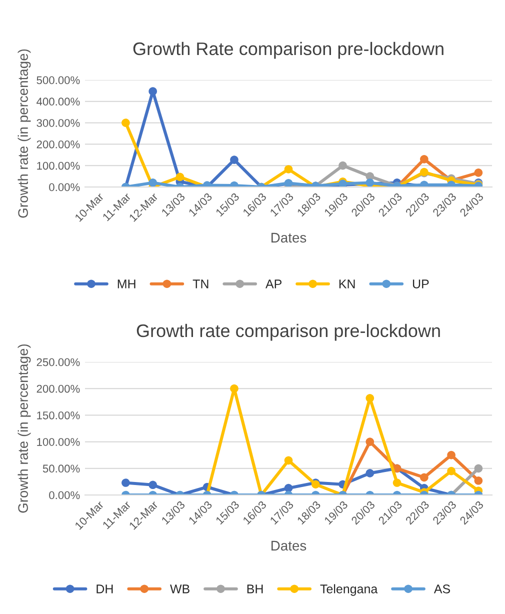 The height and width of the screenshot is (614, 505). What do you see at coordinates (104, 589) in the screenshot?
I see `legend-label: DH` at bounding box center [104, 589].